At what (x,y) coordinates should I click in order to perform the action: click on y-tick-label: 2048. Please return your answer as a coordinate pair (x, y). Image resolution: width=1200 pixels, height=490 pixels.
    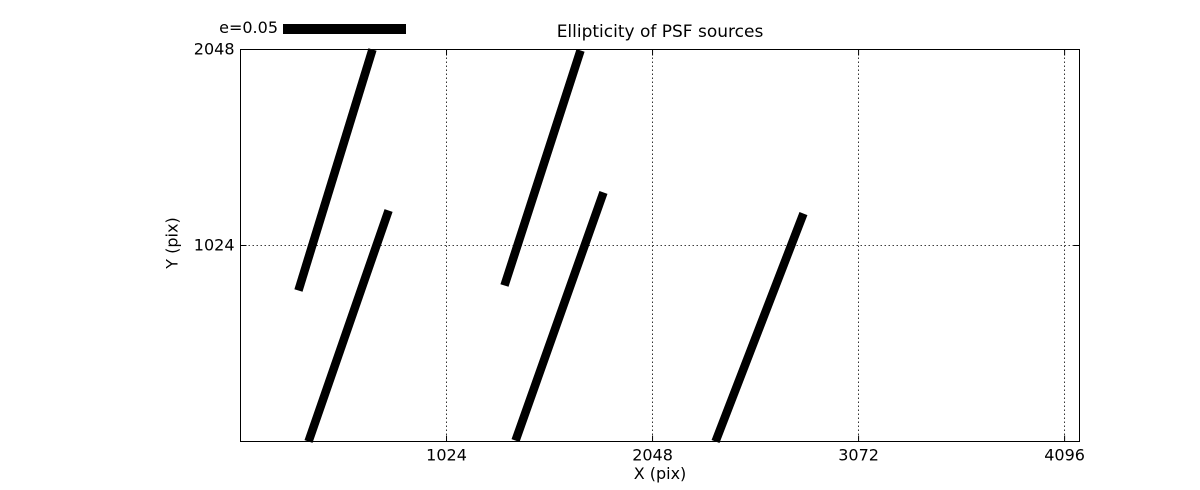
    Looking at the image, I should click on (214, 49).